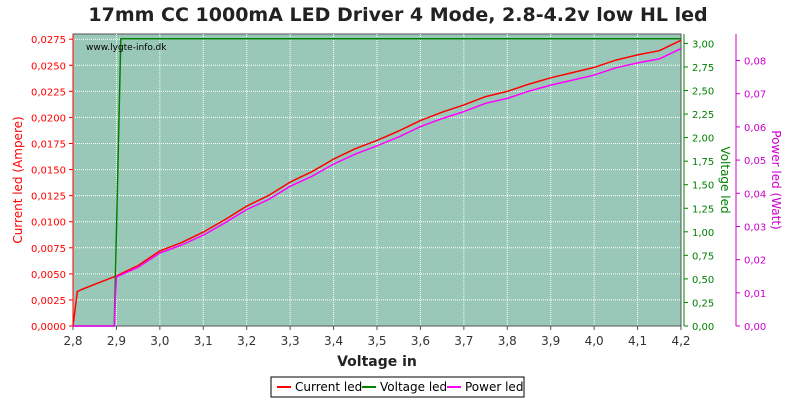 Image resolution: width=800 pixels, height=400 pixels. What do you see at coordinates (703, 115) in the screenshot?
I see `right-voltage-tick-label: 2,25` at bounding box center [703, 115].